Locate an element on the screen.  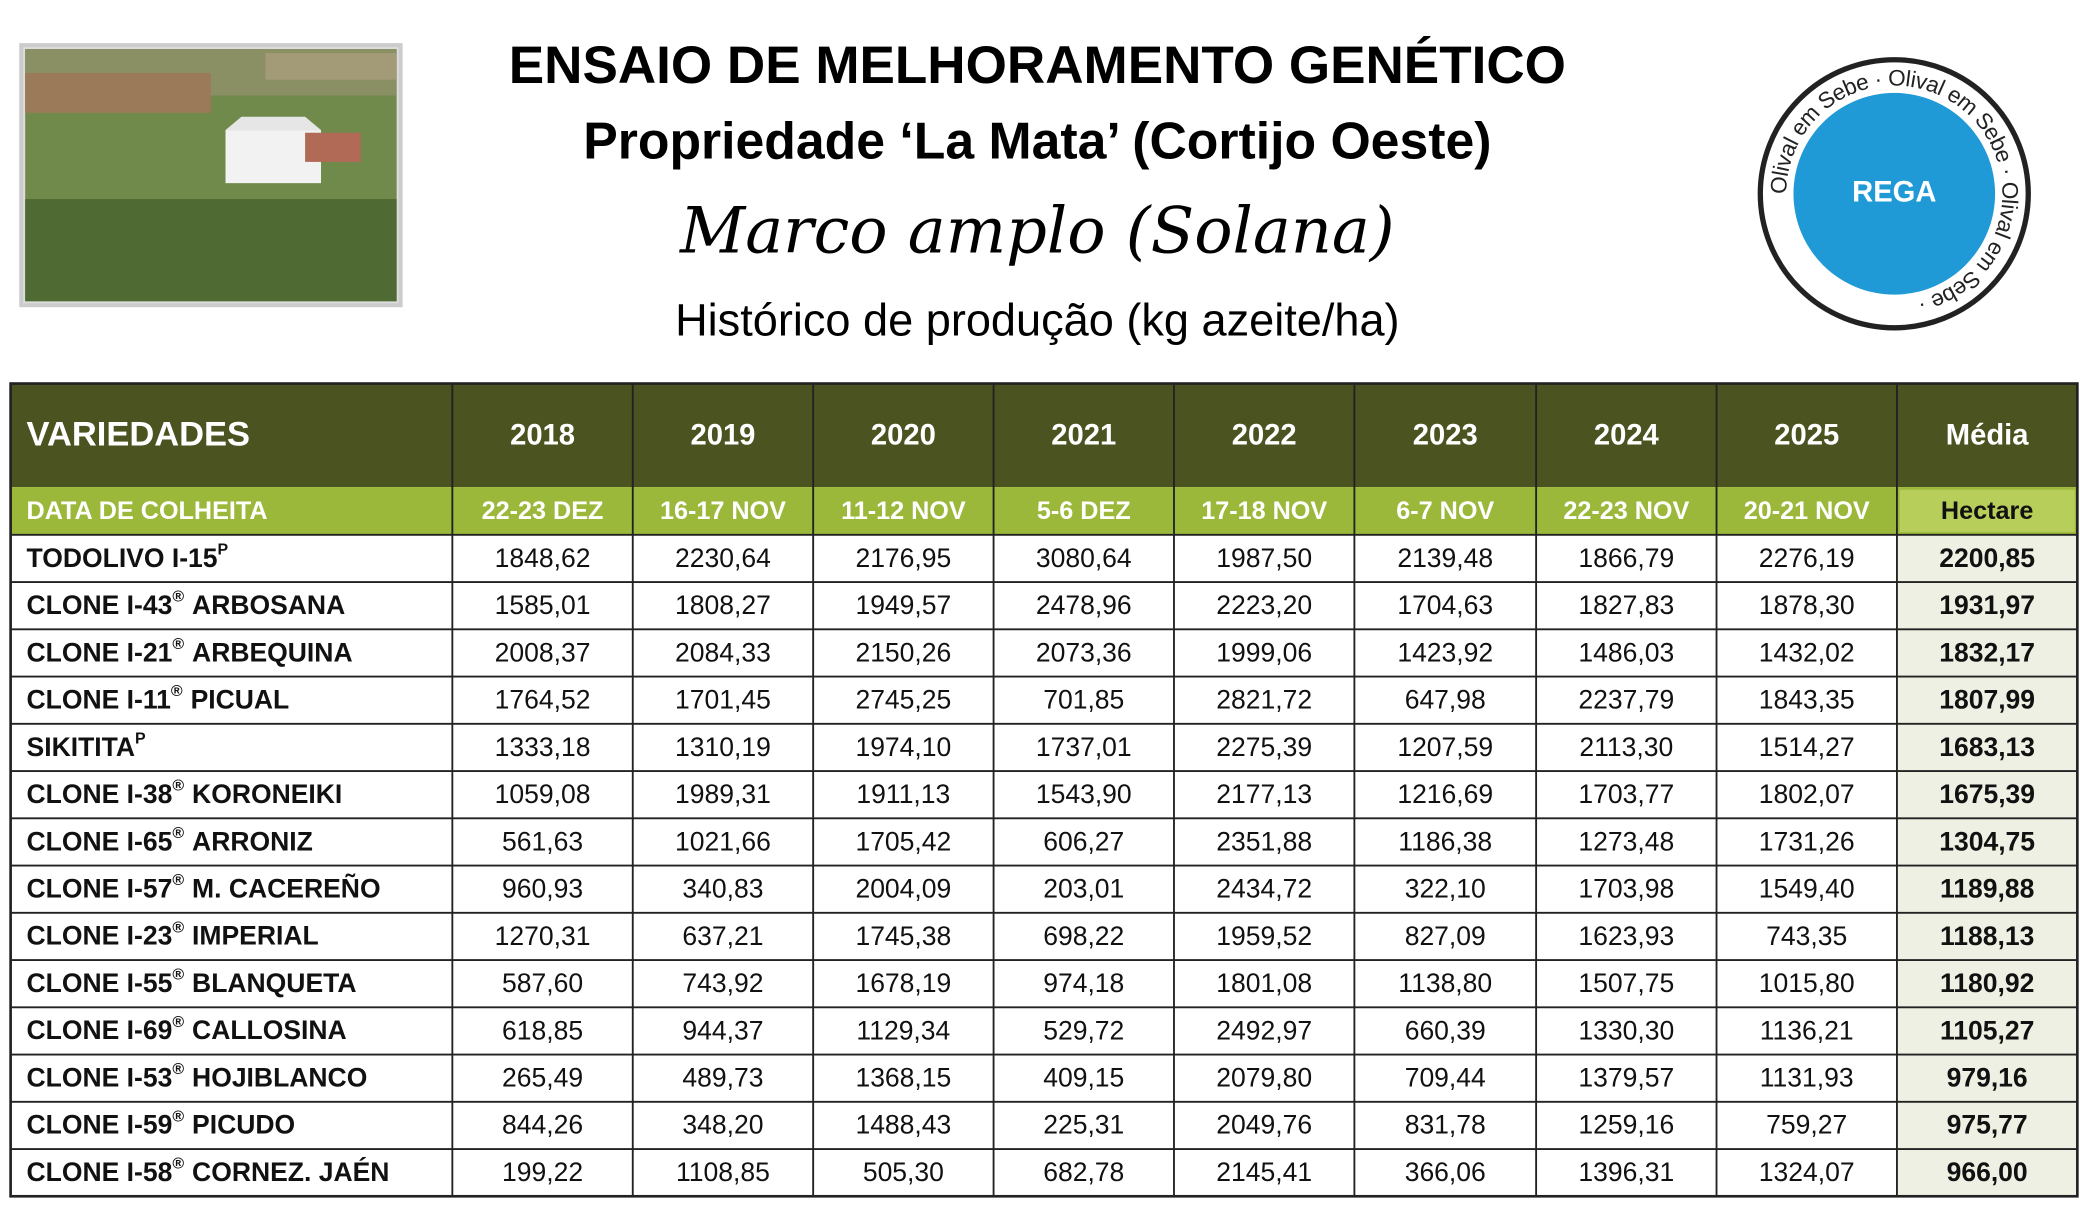
variety-suffix: M. CACEREÑO is located at coordinates (286, 889).